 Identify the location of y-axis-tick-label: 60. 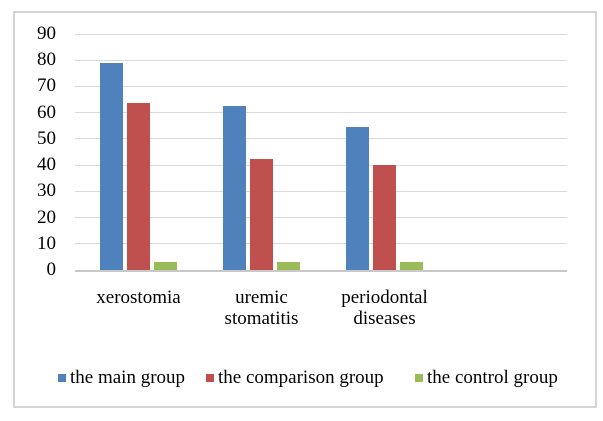
(46, 112).